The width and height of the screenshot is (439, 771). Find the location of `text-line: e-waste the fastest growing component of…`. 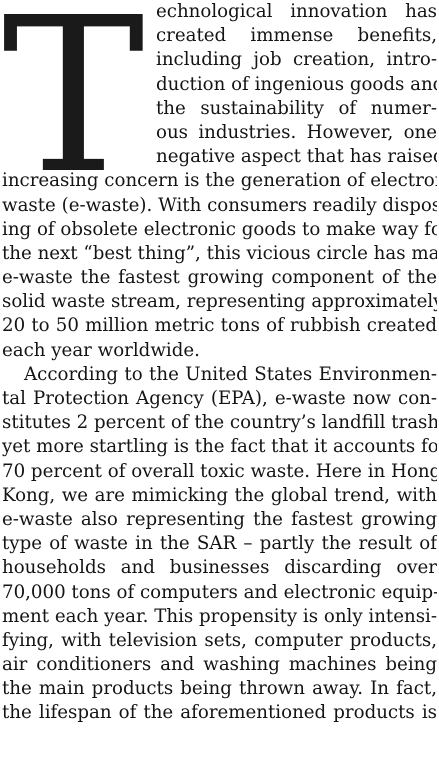

text-line: e-waste the fastest growing component of… is located at coordinates (219, 278).